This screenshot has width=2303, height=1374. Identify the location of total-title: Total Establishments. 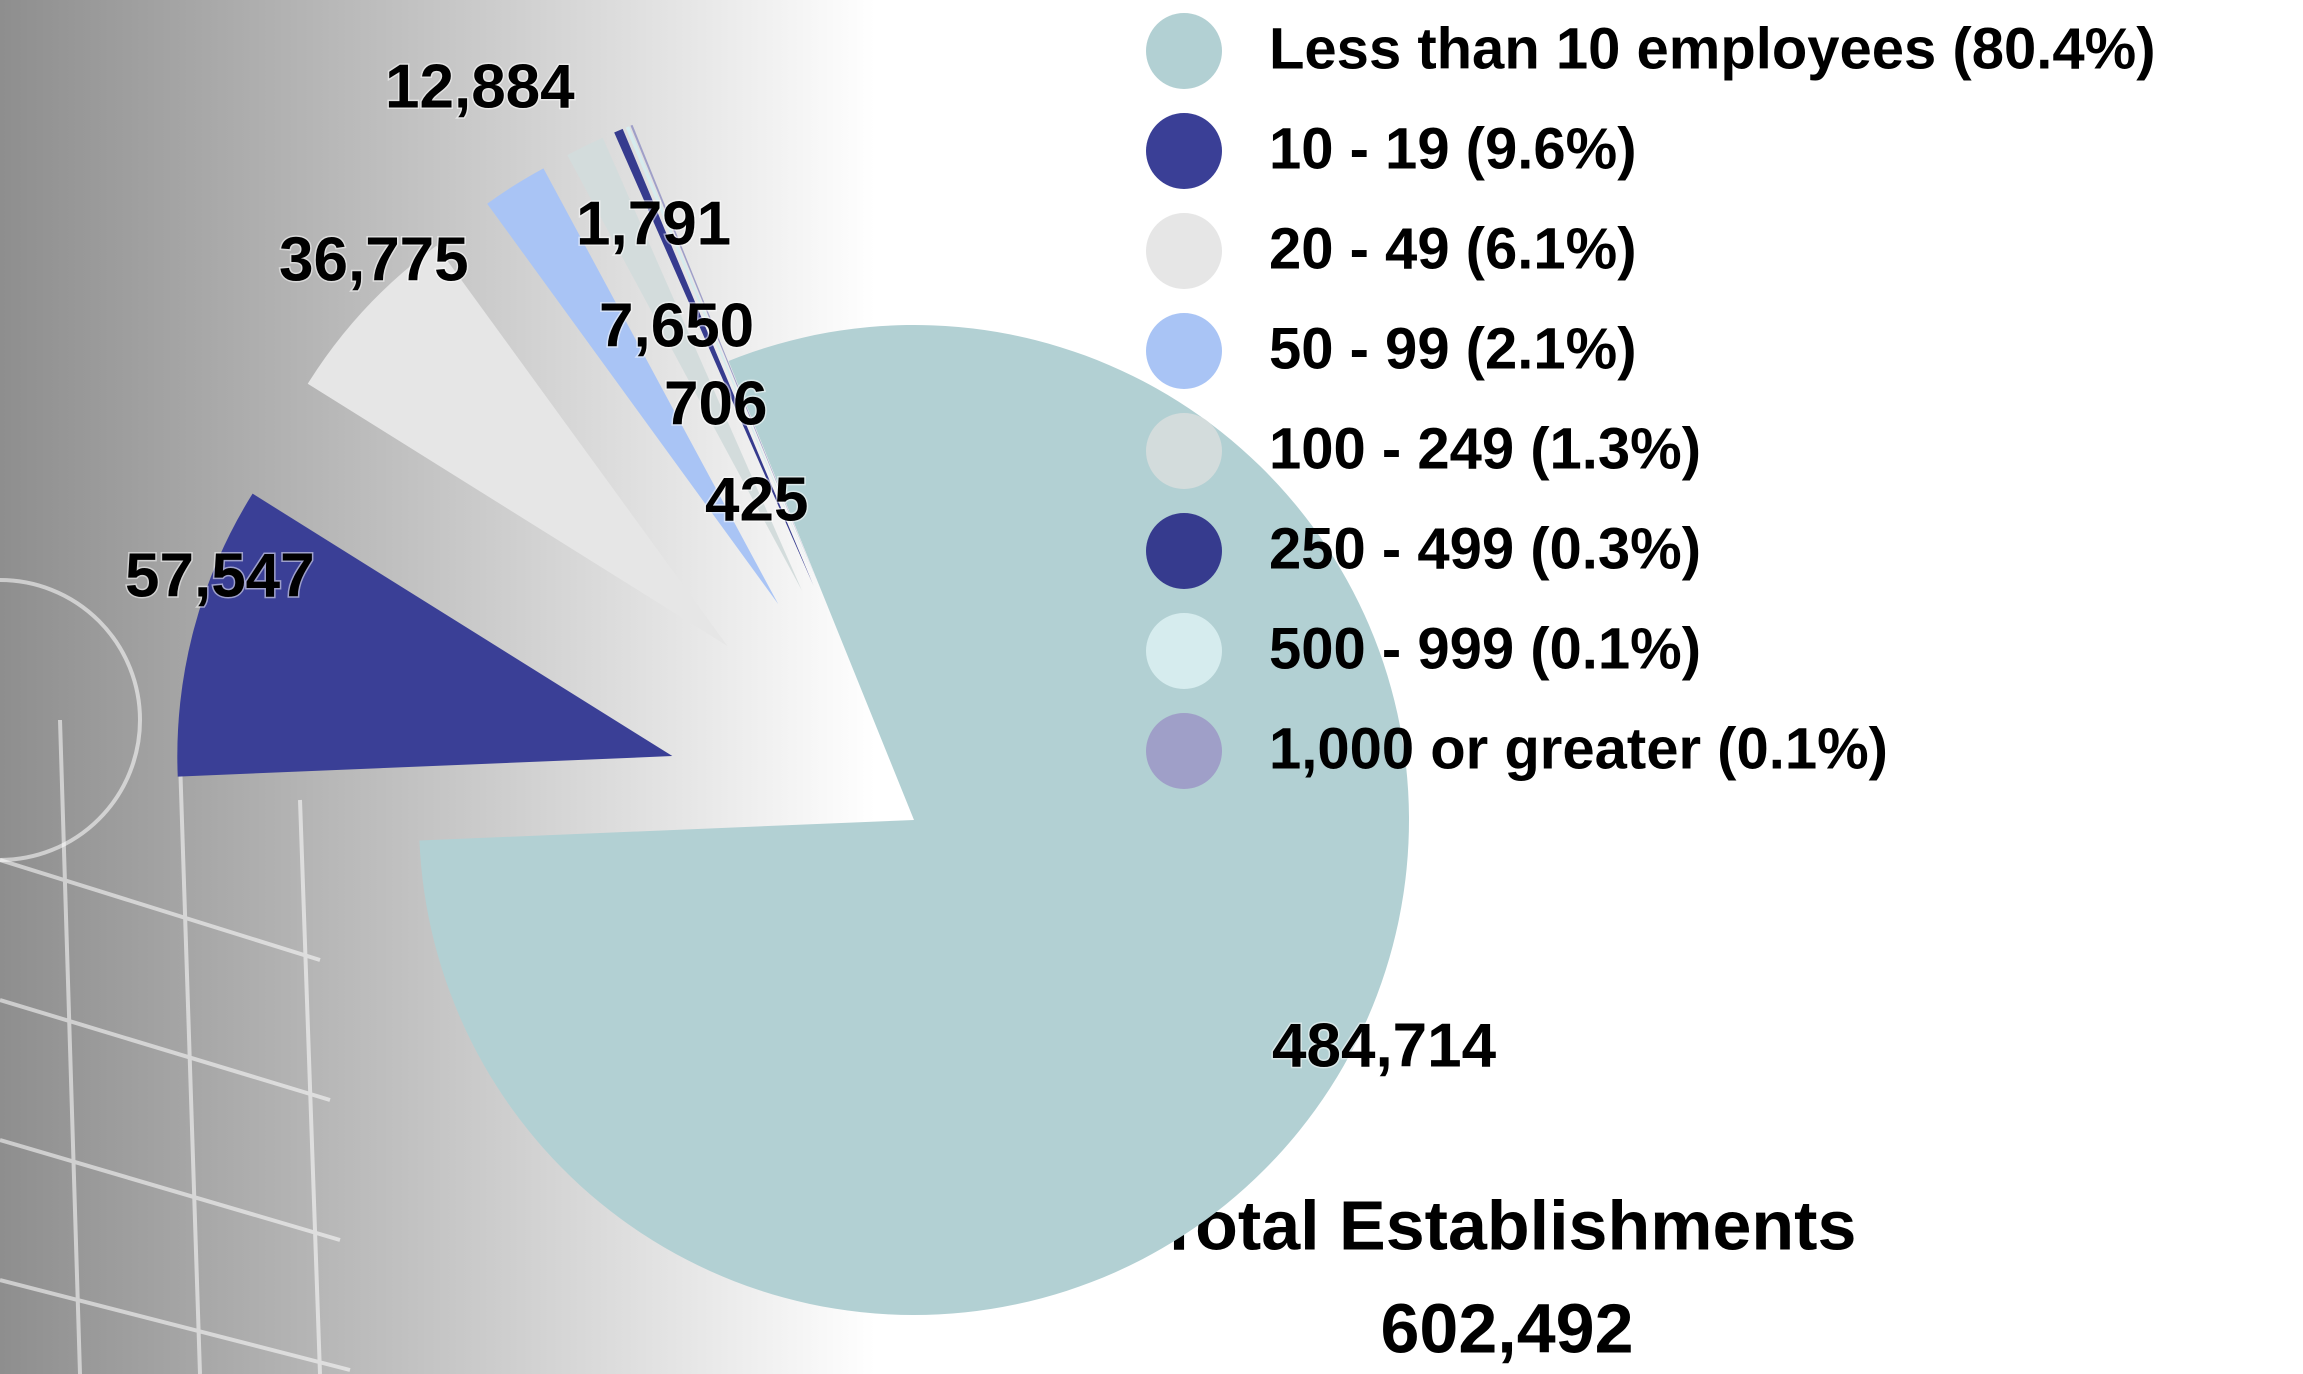
(1507, 1225).